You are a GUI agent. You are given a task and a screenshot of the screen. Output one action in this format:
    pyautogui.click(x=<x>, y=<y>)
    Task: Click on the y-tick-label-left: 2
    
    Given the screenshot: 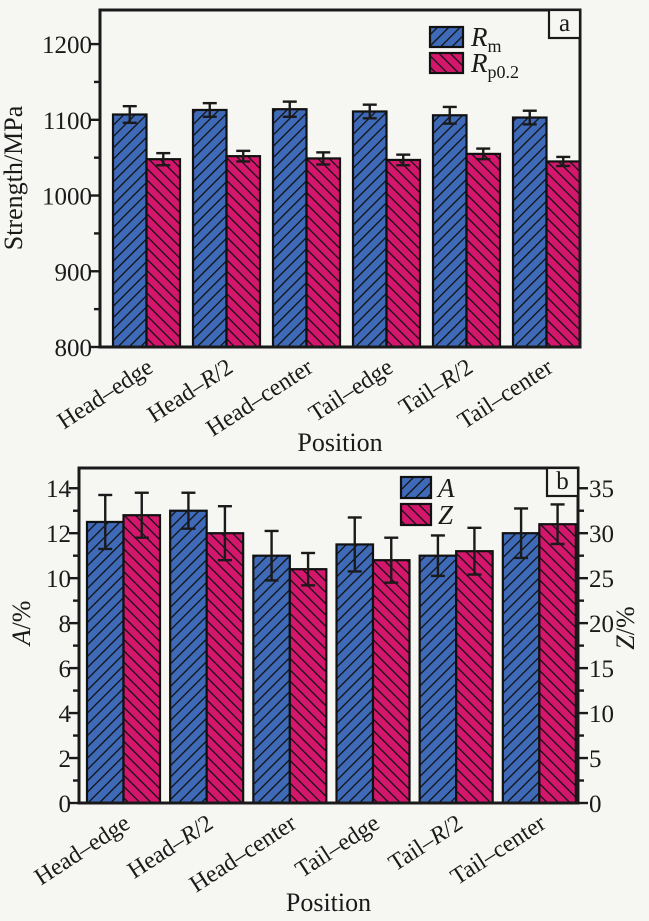 What is the action you would take?
    pyautogui.click(x=65, y=759)
    